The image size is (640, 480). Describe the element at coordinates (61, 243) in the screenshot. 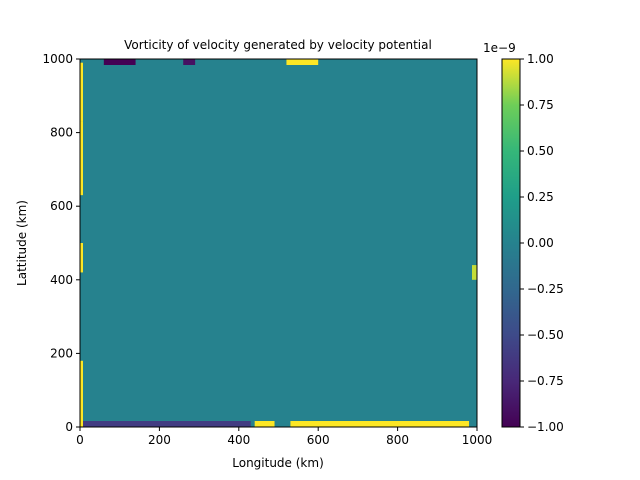

I see `y-axis: 0 200 400 600 800 1000` at that location.